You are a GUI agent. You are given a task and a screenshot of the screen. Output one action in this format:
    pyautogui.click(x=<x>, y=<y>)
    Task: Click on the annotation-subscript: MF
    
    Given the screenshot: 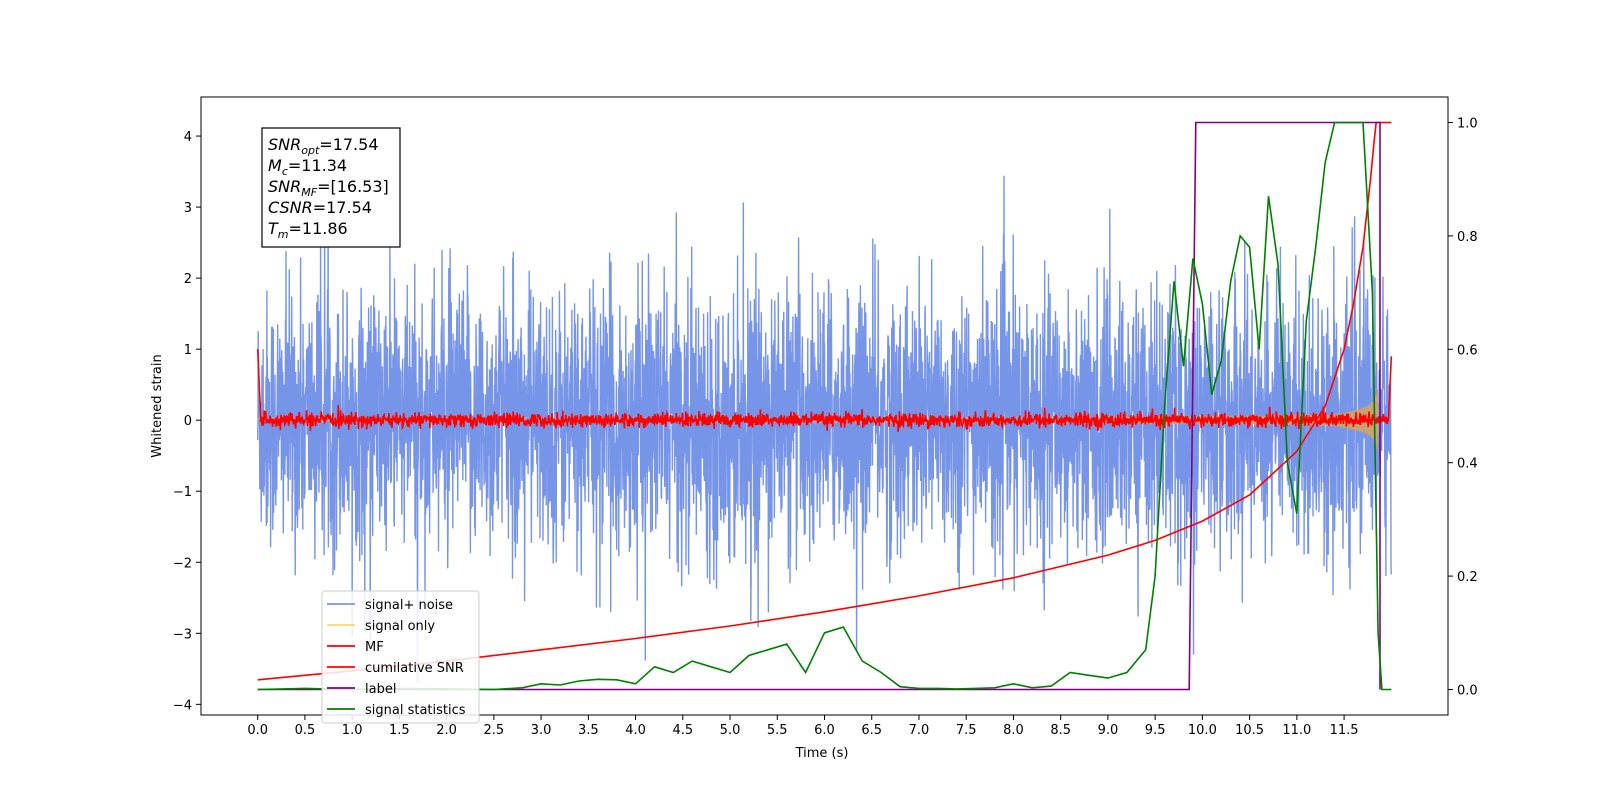 What is the action you would take?
    pyautogui.click(x=309, y=192)
    